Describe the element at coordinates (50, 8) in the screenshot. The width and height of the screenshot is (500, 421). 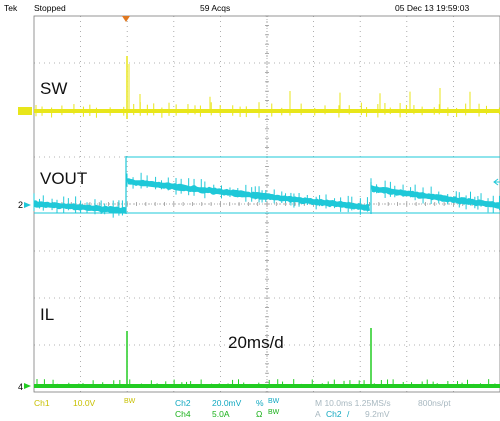
I see `run-state: Stopped` at that location.